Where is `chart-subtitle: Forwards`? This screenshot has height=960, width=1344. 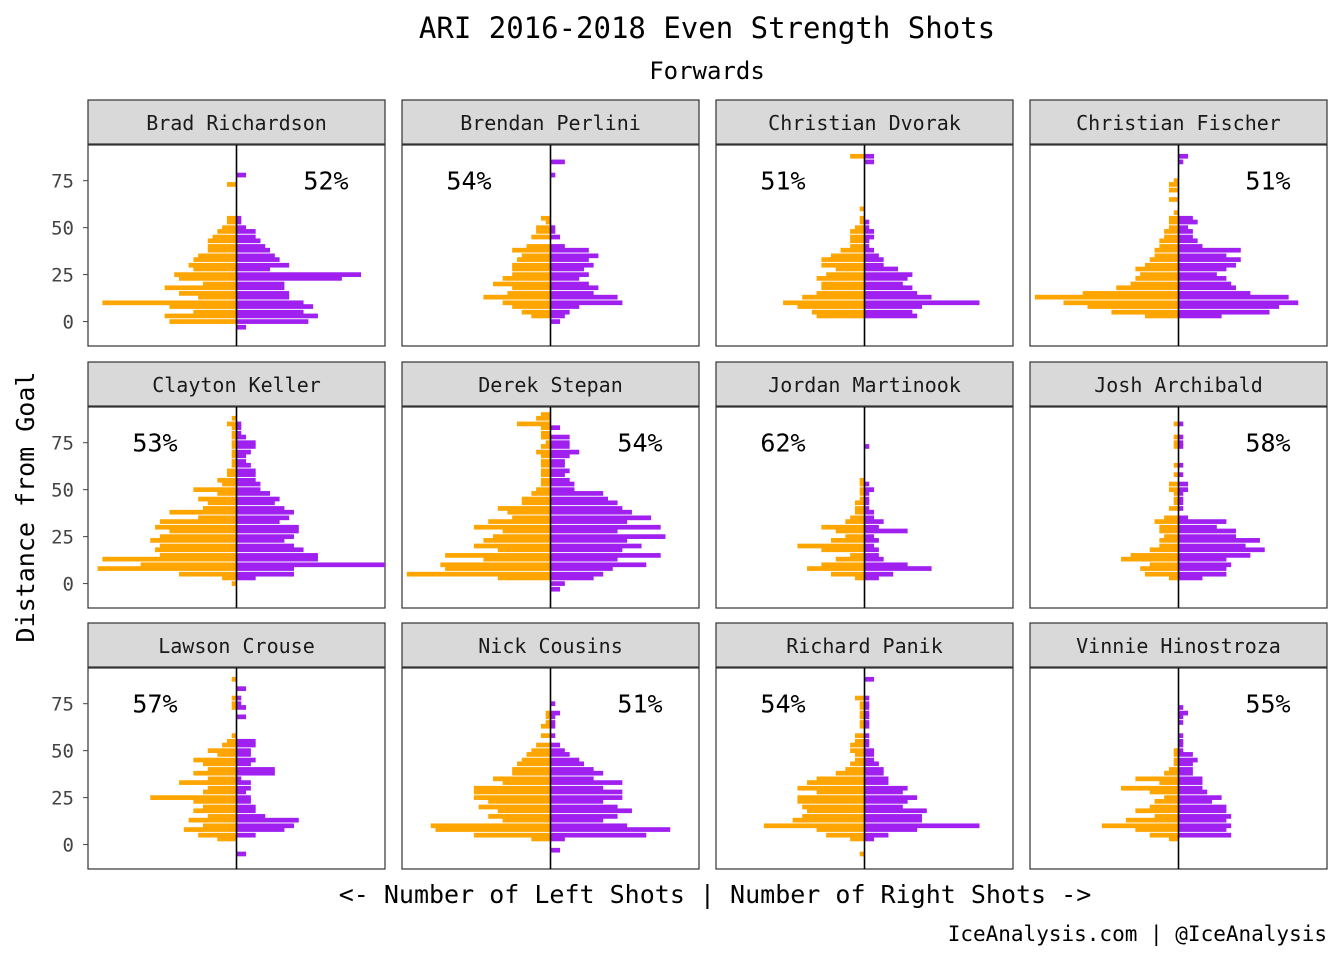 chart-subtitle: Forwards is located at coordinates (707, 71).